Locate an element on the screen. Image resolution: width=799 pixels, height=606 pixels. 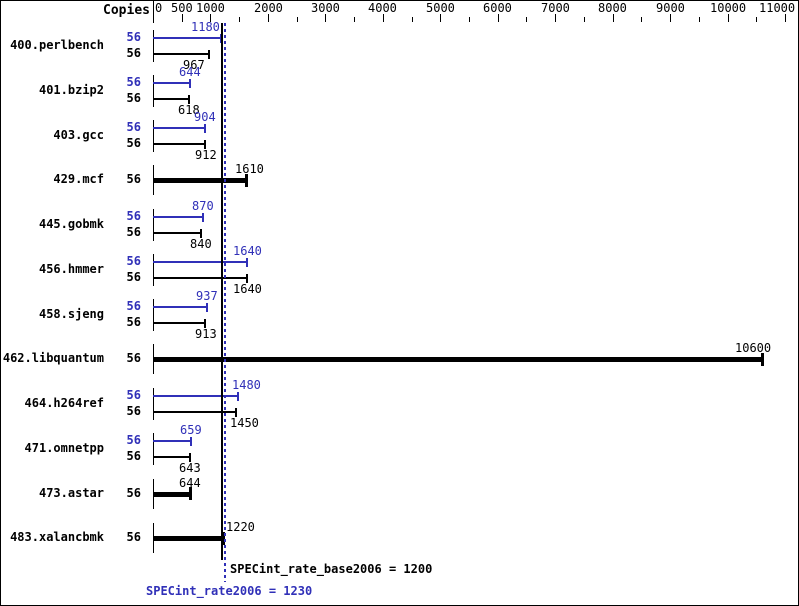
axis-tick-label: 6000 is located at coordinates (497, 8).